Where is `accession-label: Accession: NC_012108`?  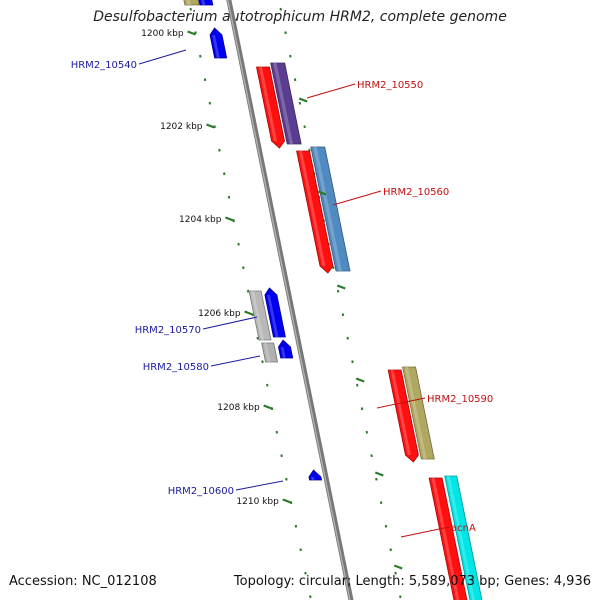 accession-label: Accession: NC_012108 is located at coordinates (83, 581).